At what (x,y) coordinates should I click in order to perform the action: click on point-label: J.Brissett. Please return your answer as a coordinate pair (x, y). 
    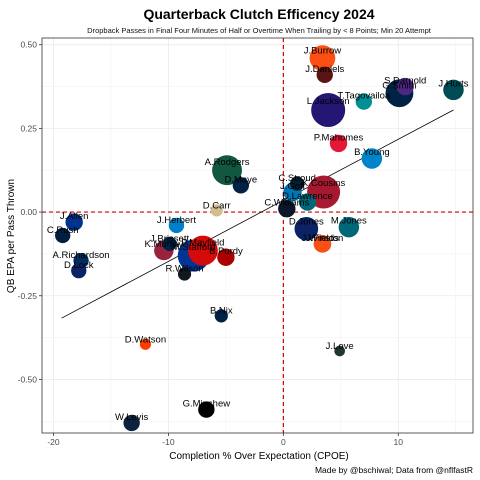
    Looking at the image, I should click on (169, 238).